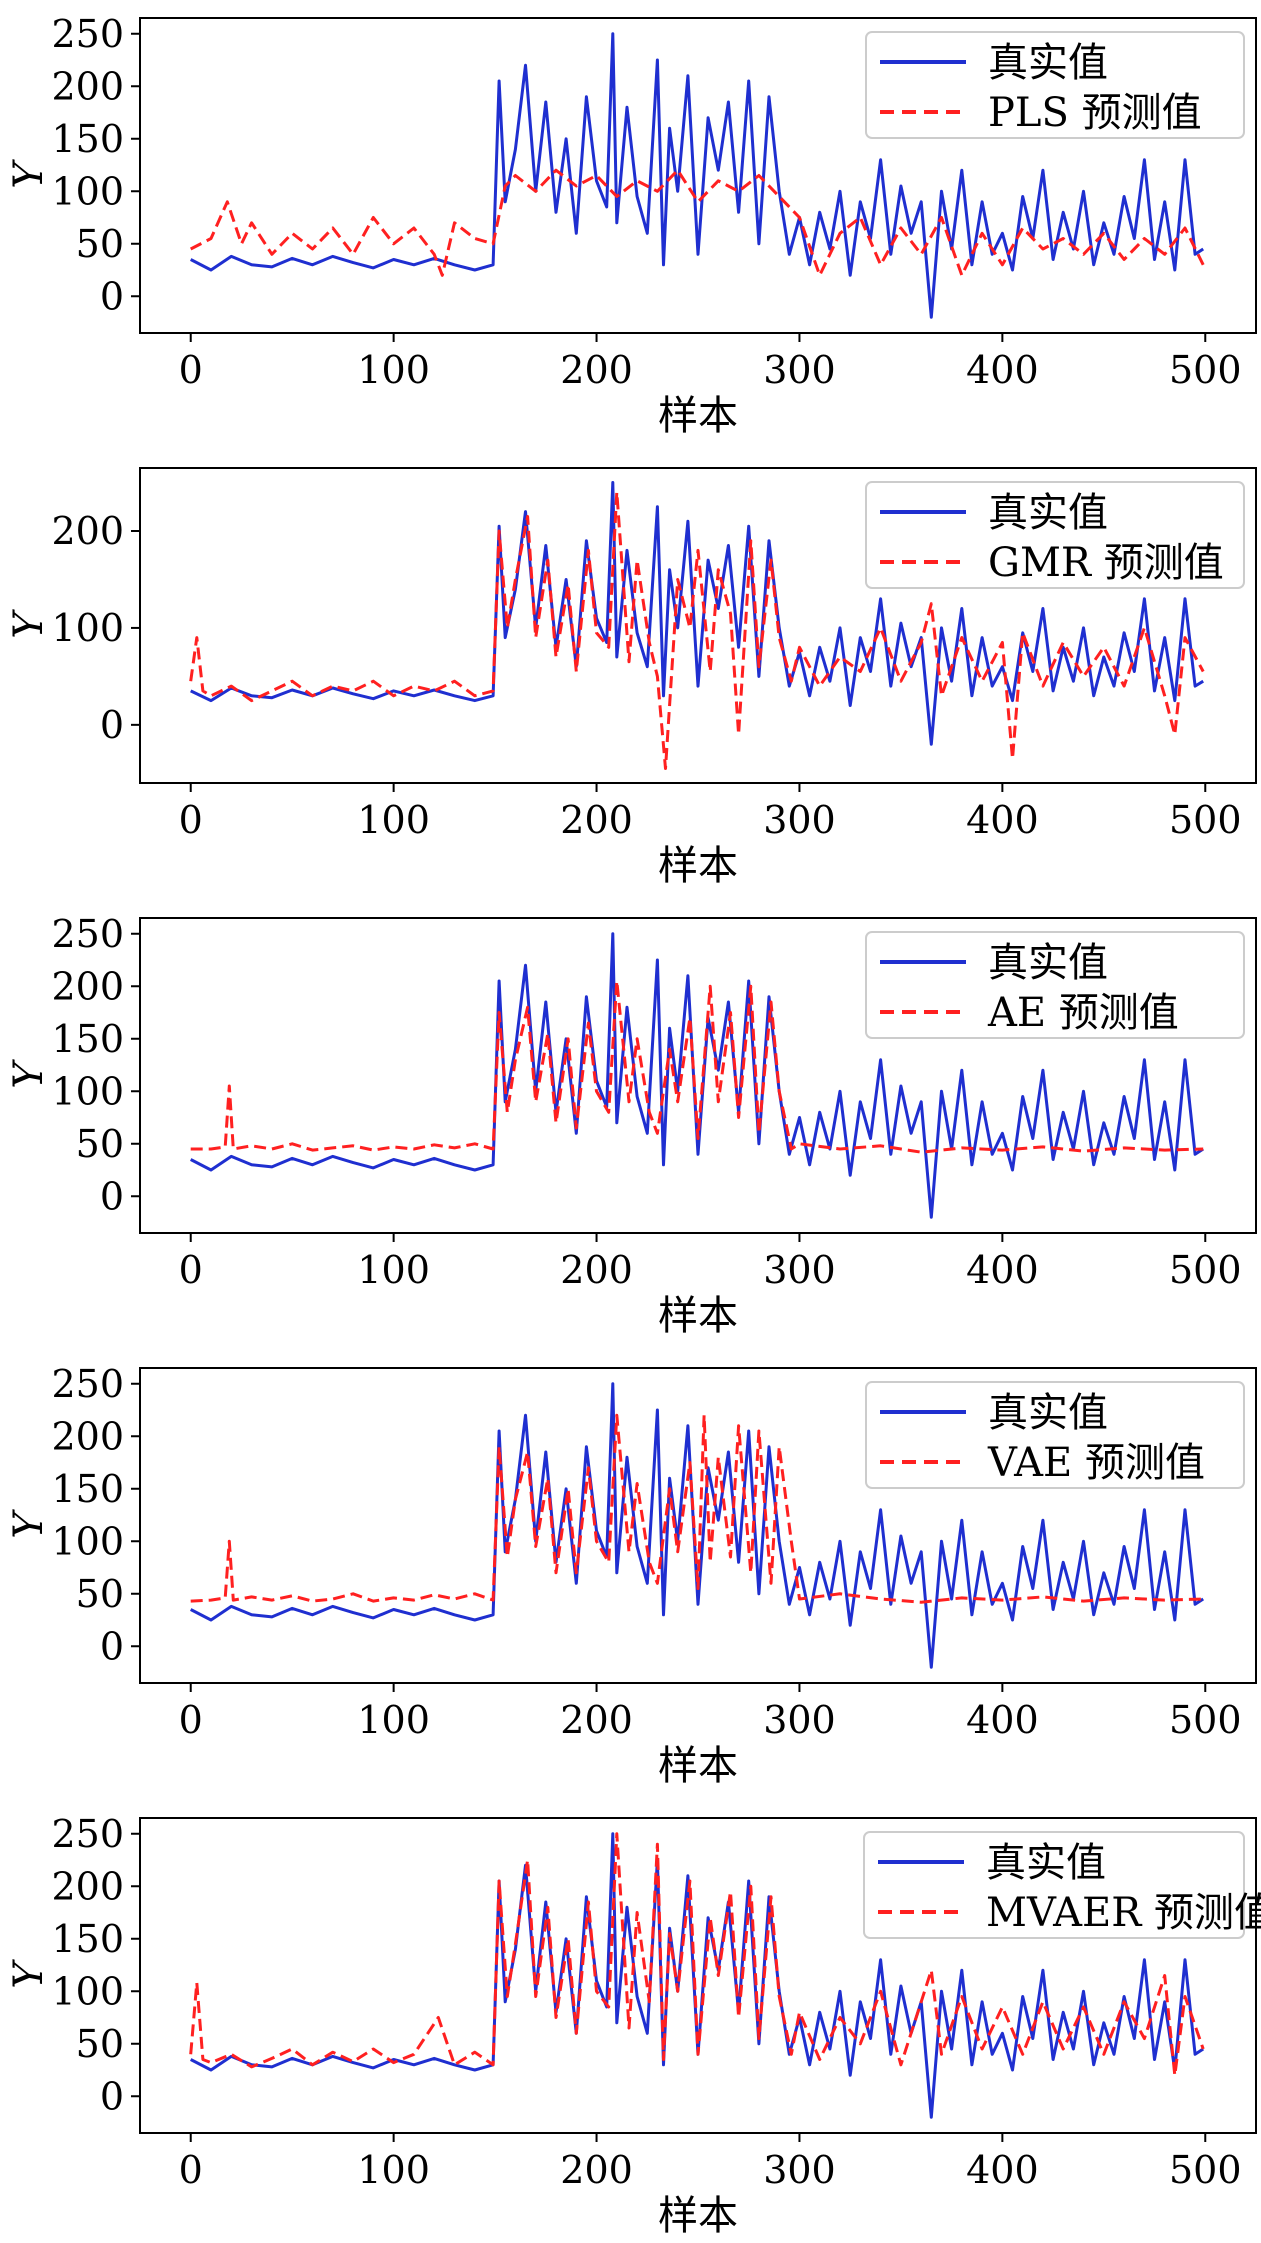 The height and width of the screenshot is (2243, 1261). What do you see at coordinates (1123, 1913) in the screenshot?
I see `legend-label: MVAER 预测值` at bounding box center [1123, 1913].